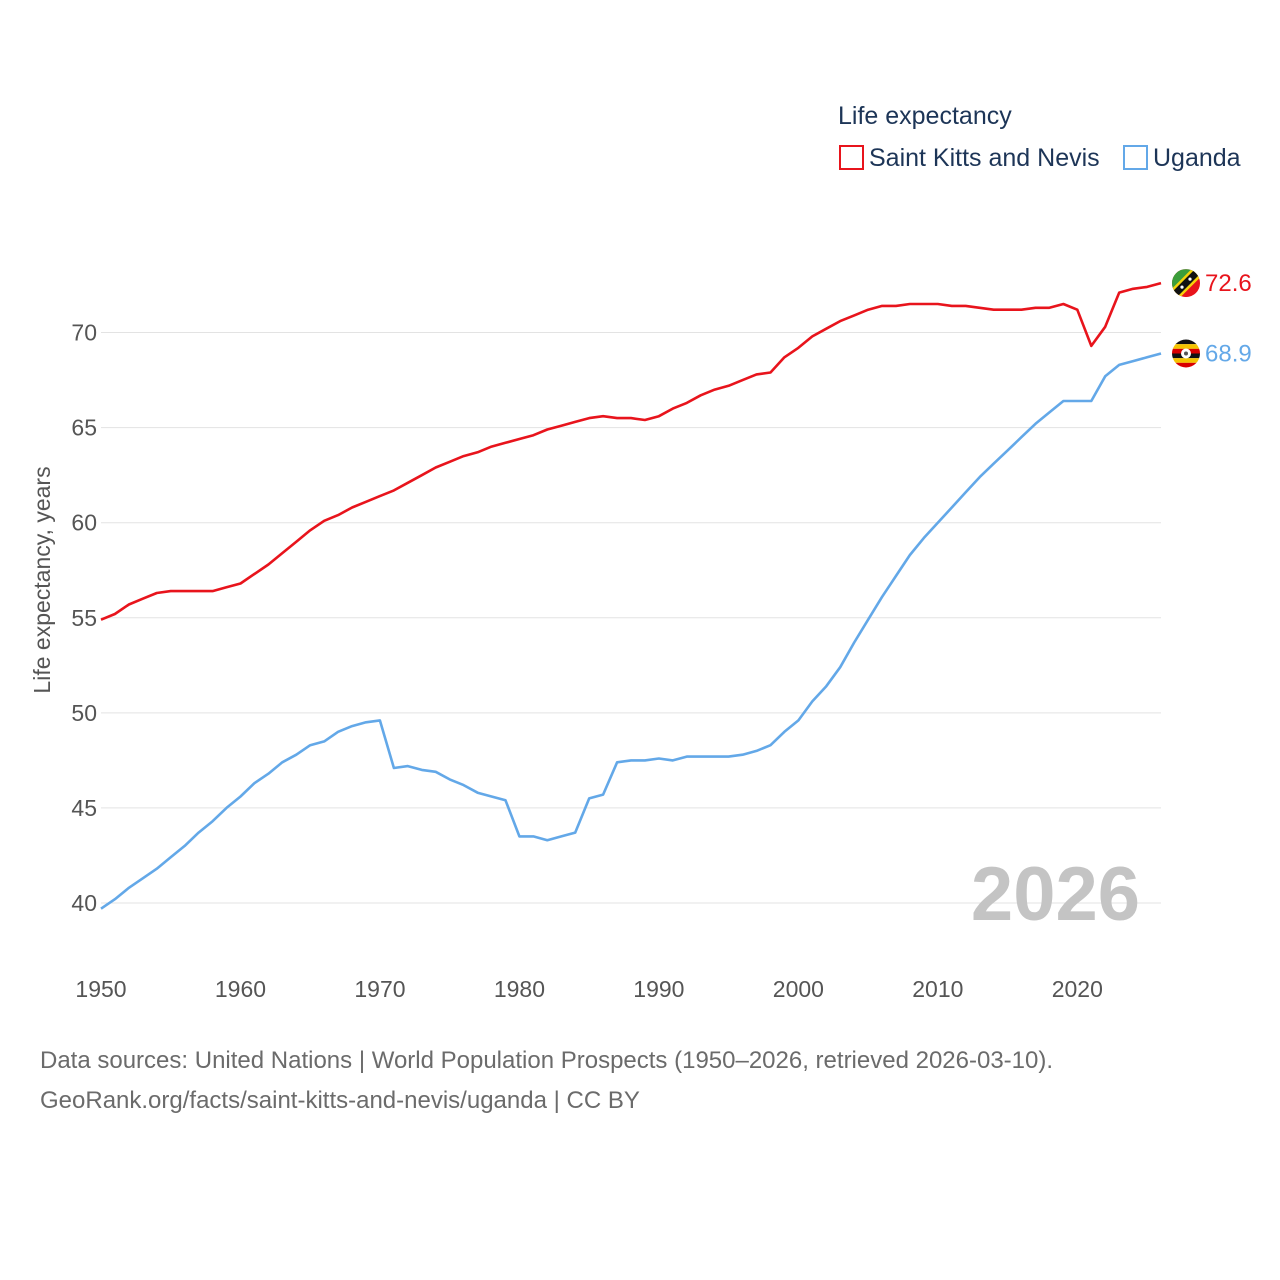 This screenshot has width=1280, height=1280. I want to click on x-tick-2020: 2020, so click(1077, 989).